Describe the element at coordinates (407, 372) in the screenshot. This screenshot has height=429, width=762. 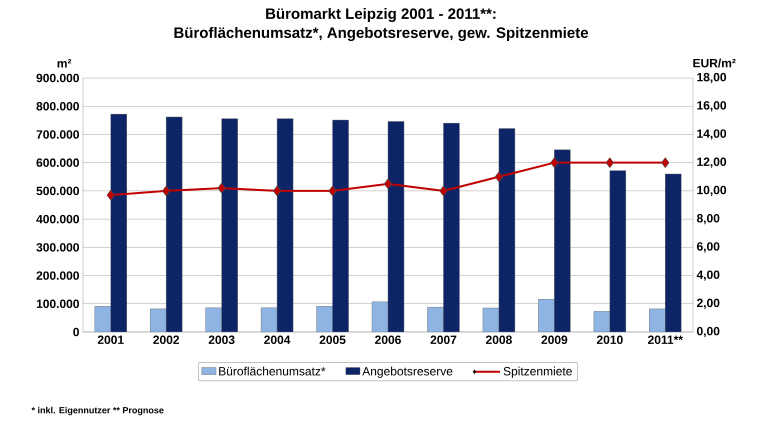
I see `legend-label: Angebotsreserve` at that location.